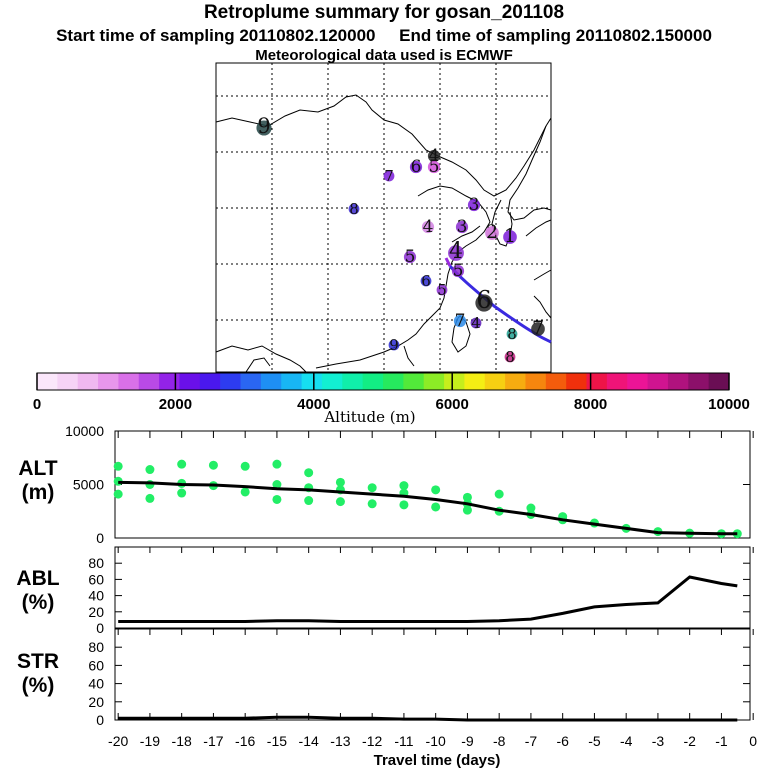  I want to click on alt-y-tick-label: 5000, so click(88, 485).